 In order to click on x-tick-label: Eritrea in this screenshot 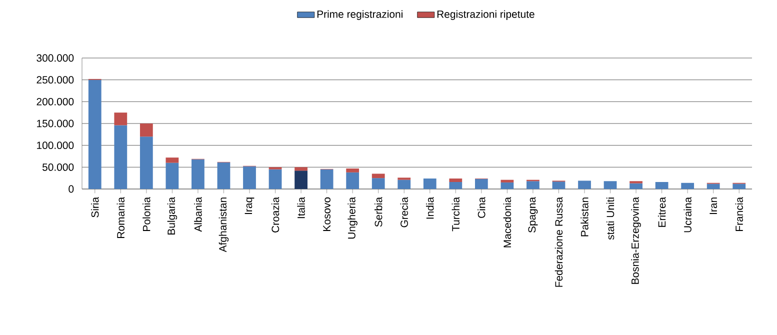, I will do `click(662, 211)`.